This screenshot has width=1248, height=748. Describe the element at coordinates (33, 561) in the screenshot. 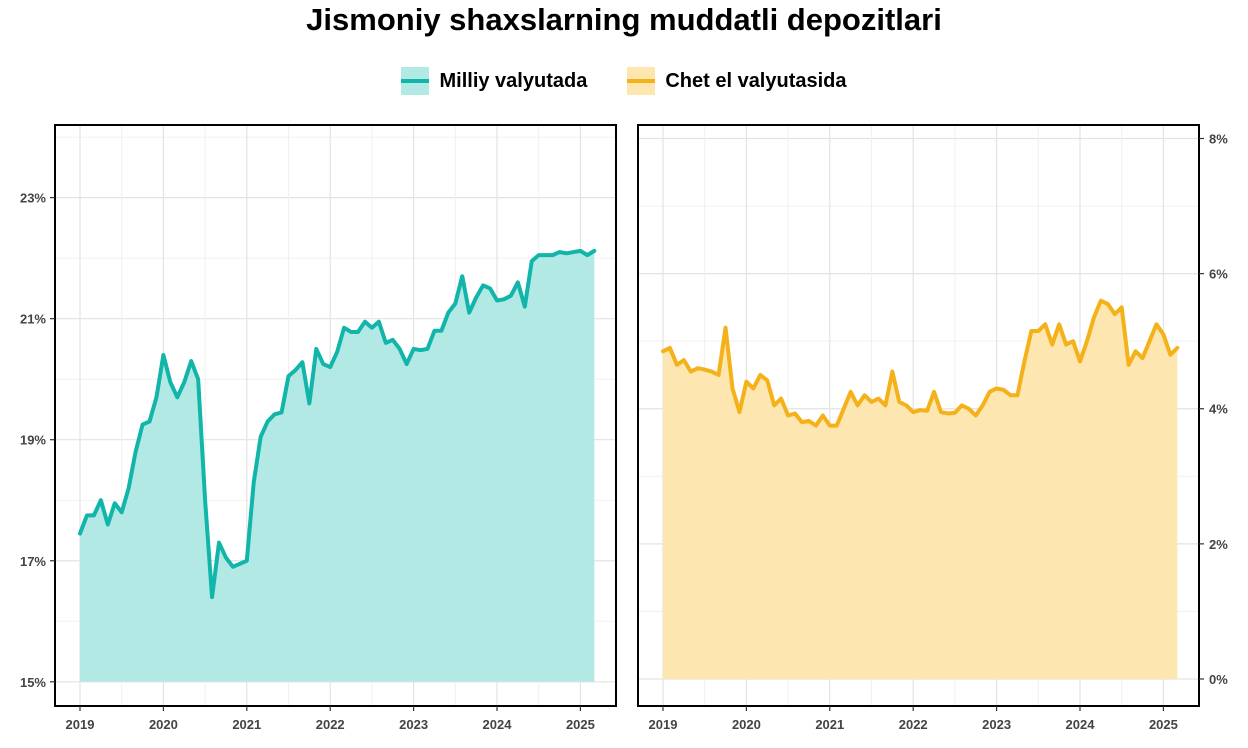

I see `y-tick-label: 17%` at that location.